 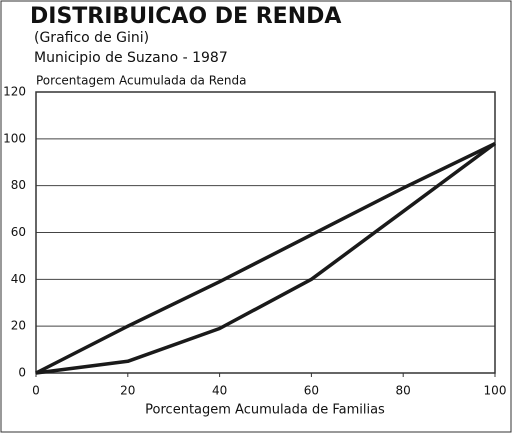 I want to click on y-tick-label: 0, so click(x=22, y=373).